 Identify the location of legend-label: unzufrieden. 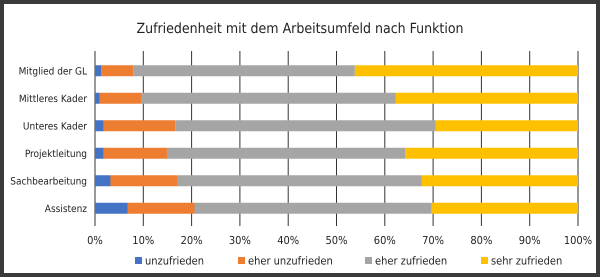
(174, 261).